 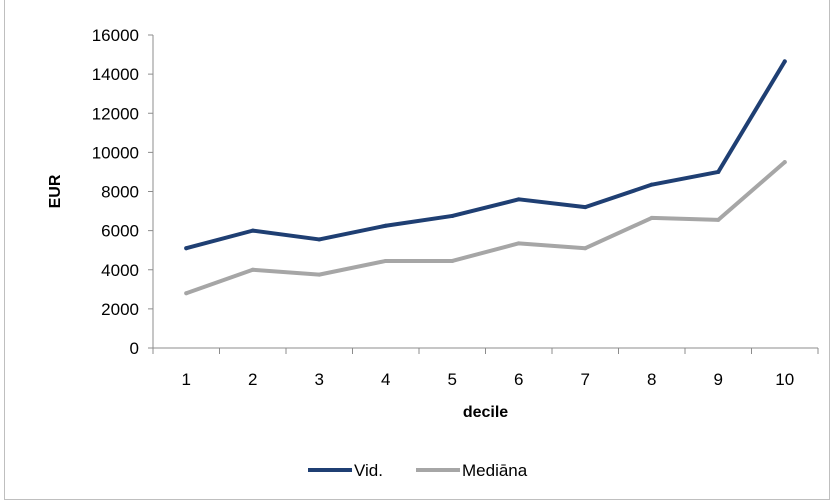 I want to click on x-tick-label: 5, so click(x=452, y=379).